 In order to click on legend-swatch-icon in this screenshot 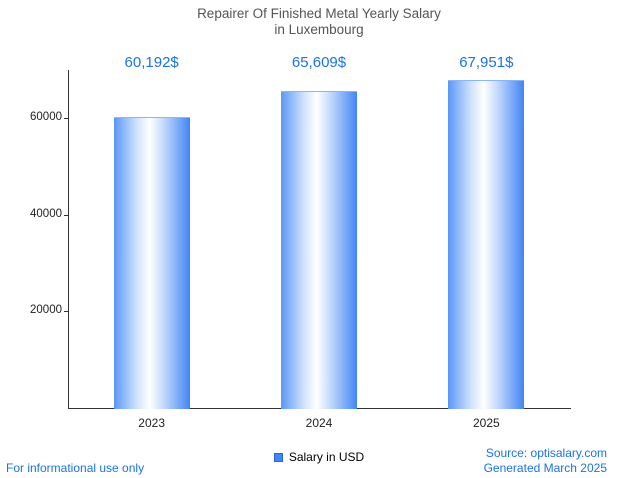, I will do `click(278, 457)`.